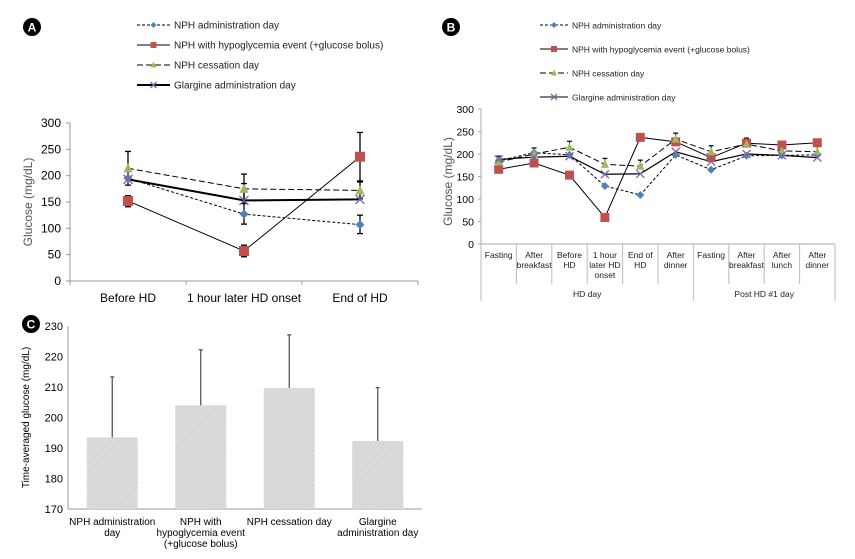 The image size is (855, 559). I want to click on x-tick-label-c: Glargine administration day, so click(377, 528).